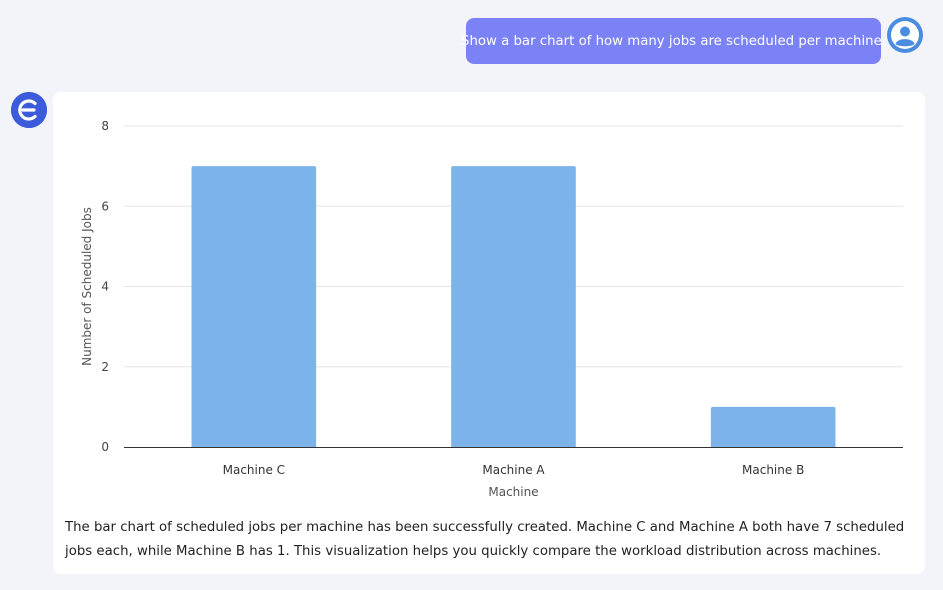 The height and width of the screenshot is (590, 943). Describe the element at coordinates (105, 367) in the screenshot. I see `y-tick-label: 2` at that location.